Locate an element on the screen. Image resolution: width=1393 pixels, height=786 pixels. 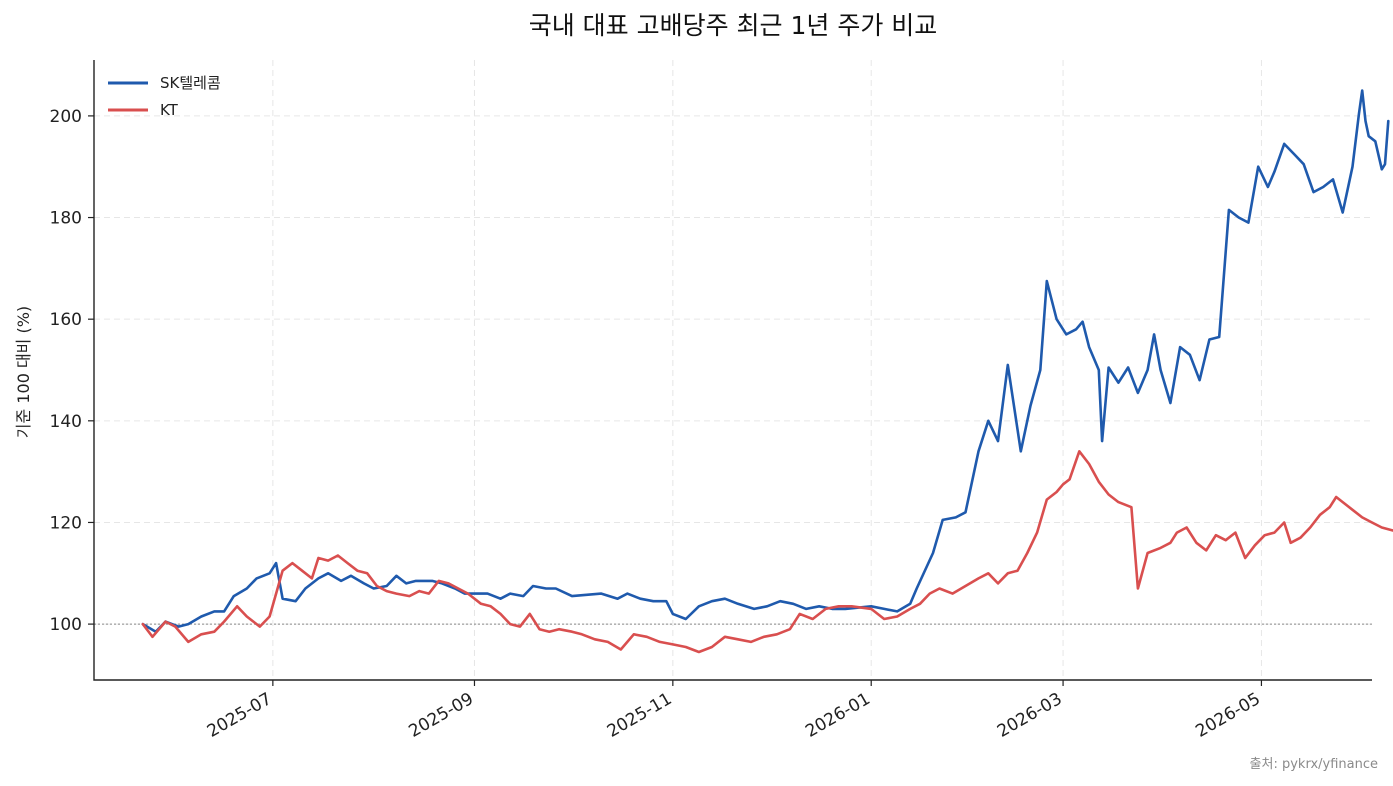
y-tick-label: 160 is located at coordinates (66, 320).